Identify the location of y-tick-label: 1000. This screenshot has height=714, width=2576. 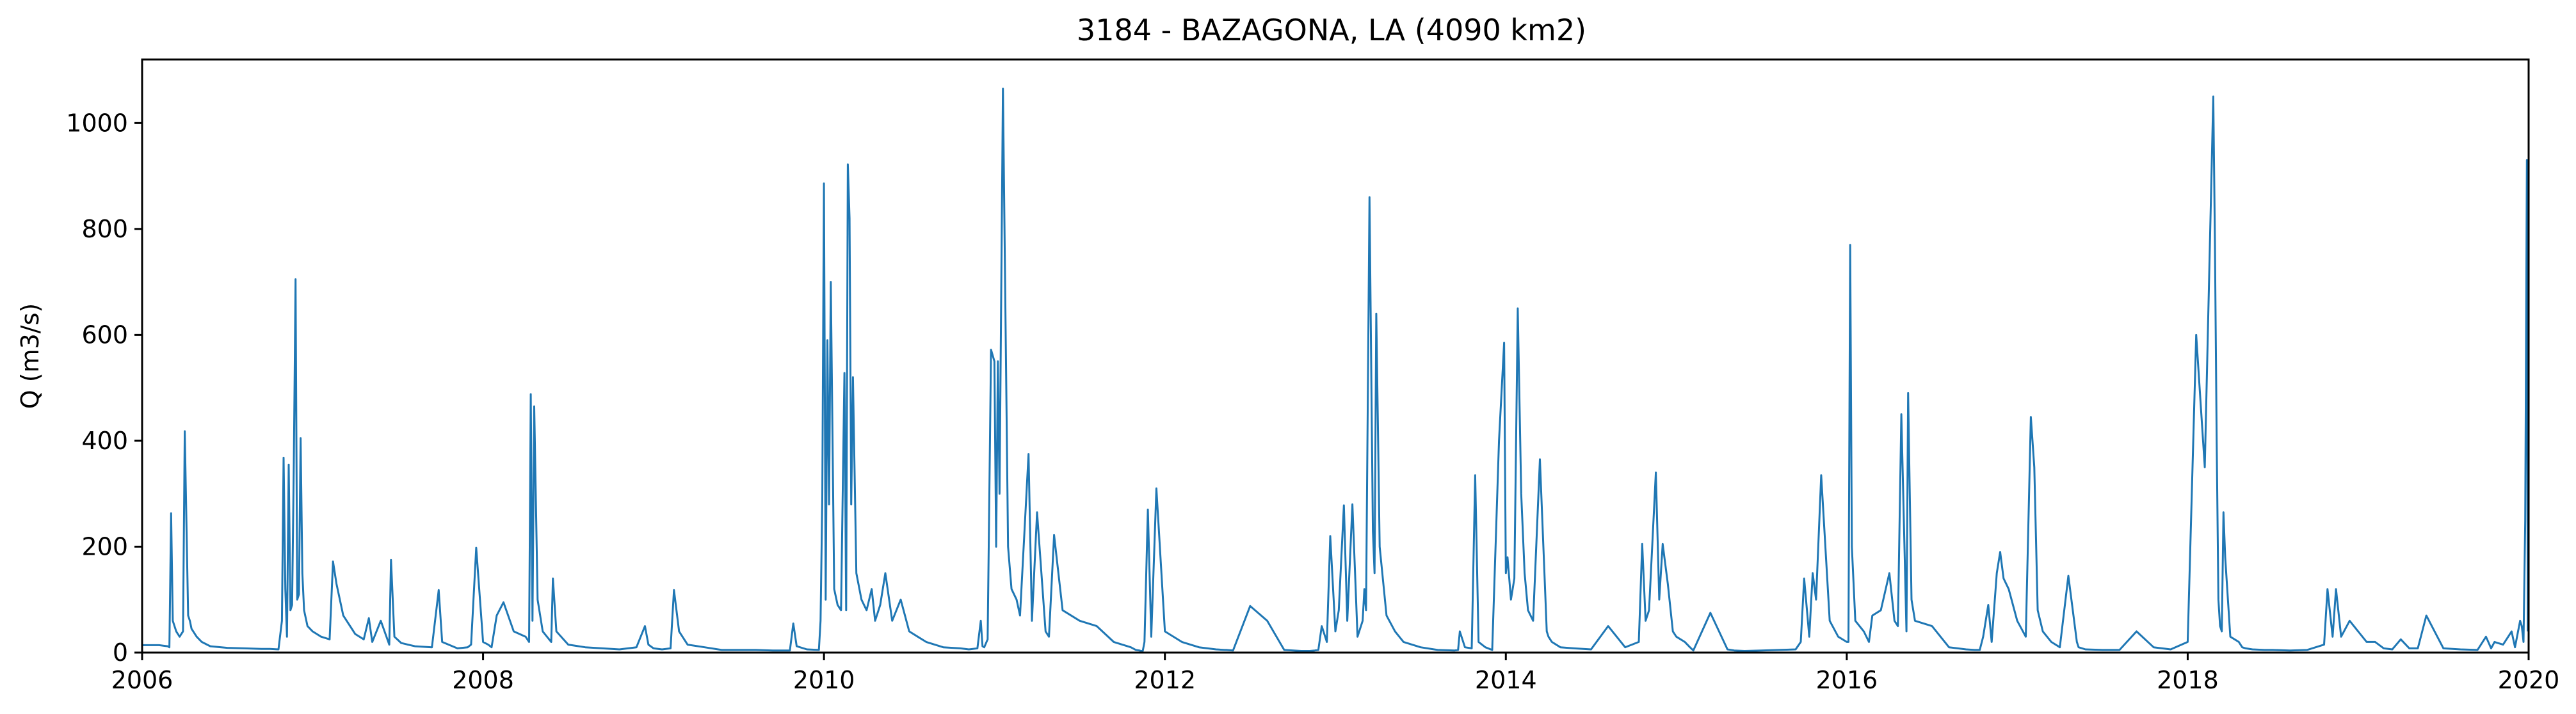
(97, 123).